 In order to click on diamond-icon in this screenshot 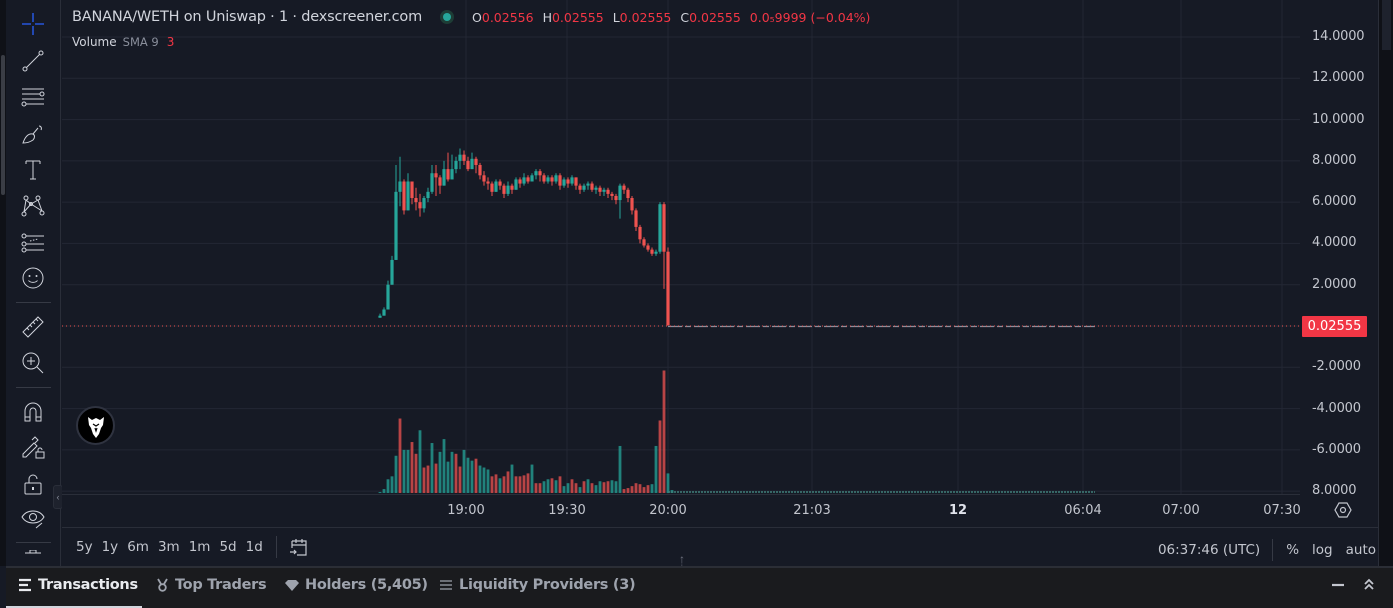, I will do `click(292, 585)`.